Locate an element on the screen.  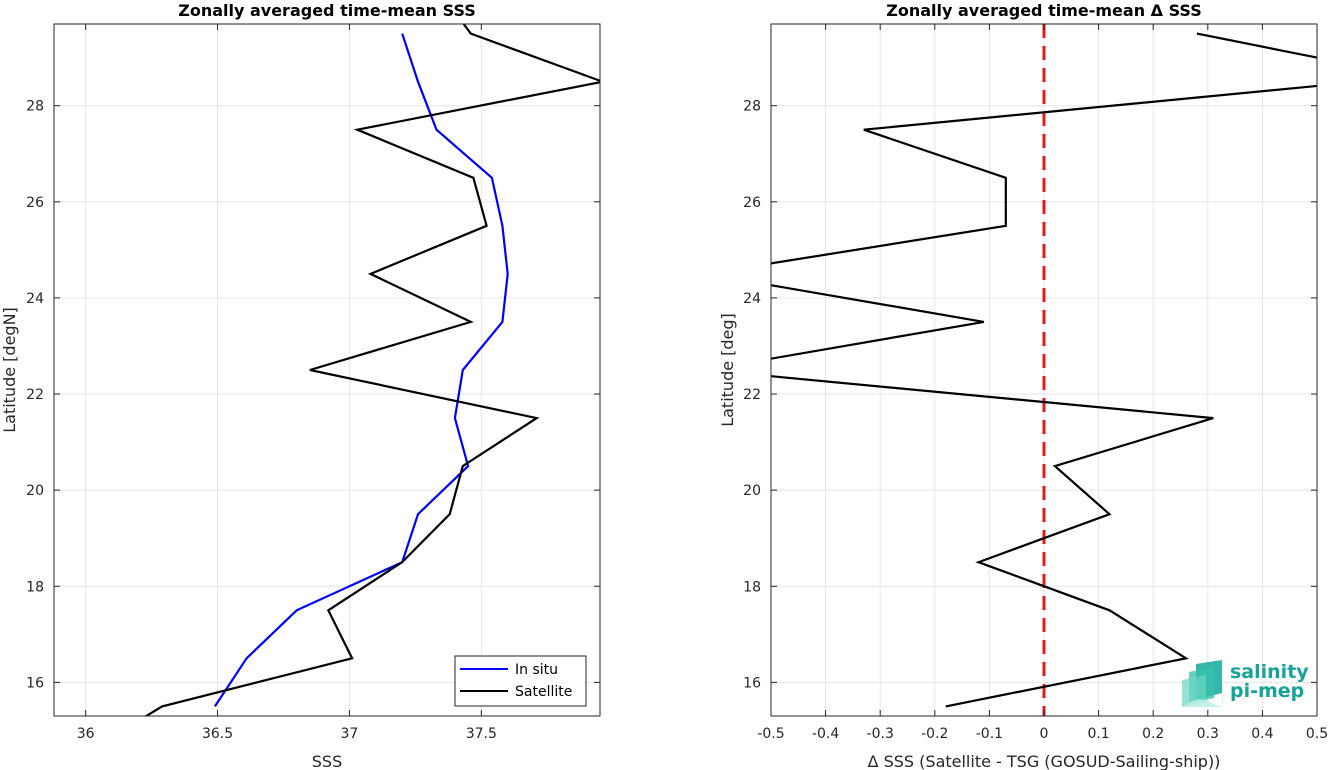
right-x-tick-label: 0.5 is located at coordinates (1317, 734).